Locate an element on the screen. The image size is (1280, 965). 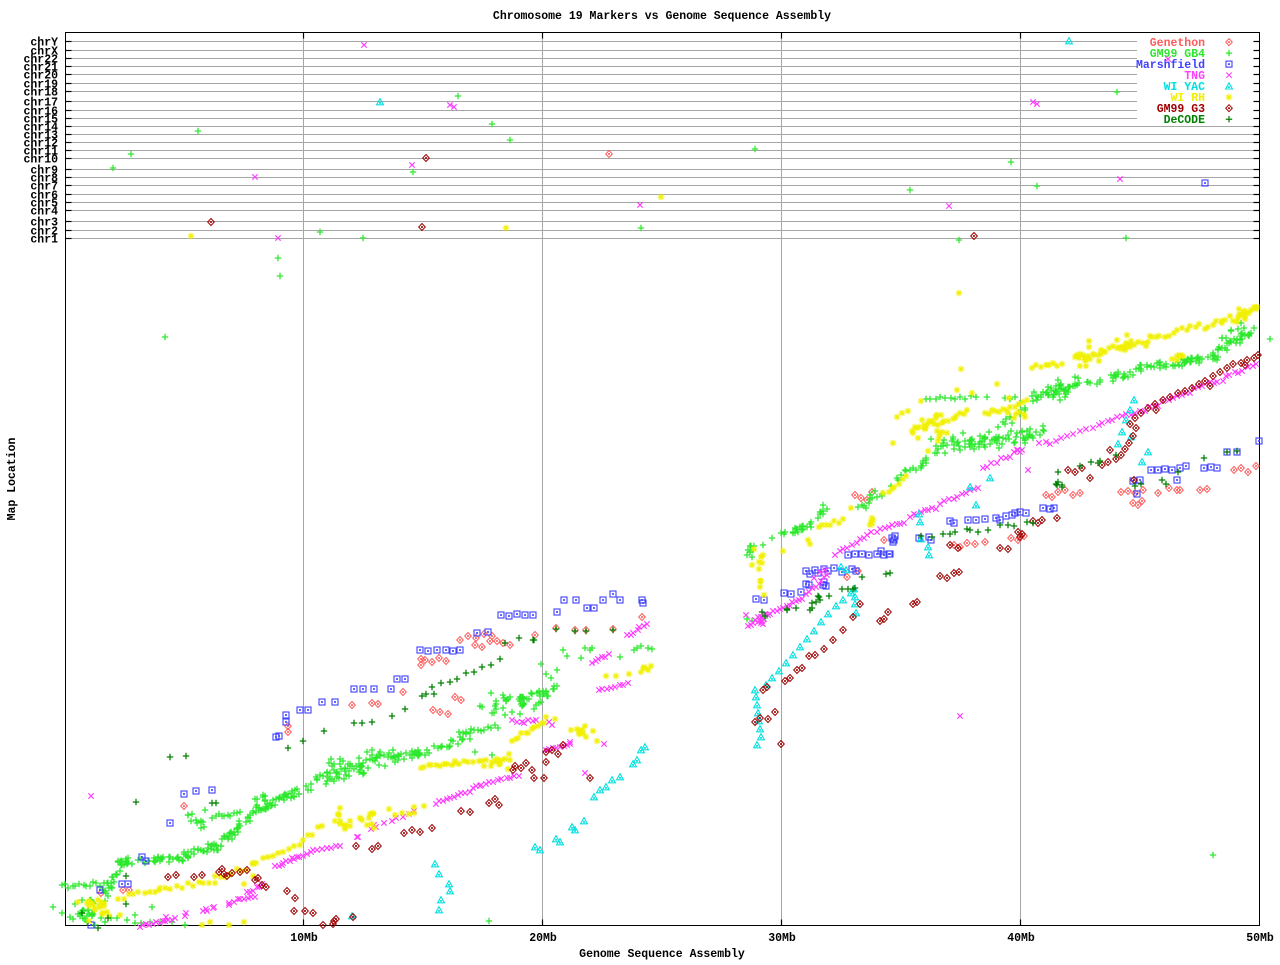
svg-text: chr17 is located at coordinates (40, 103).